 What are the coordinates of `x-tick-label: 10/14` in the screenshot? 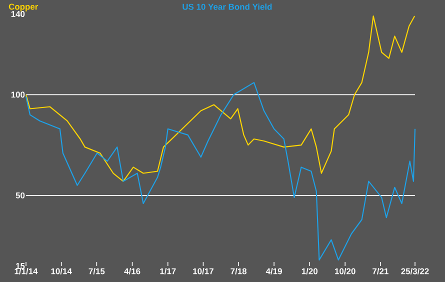 It's located at (61, 271).